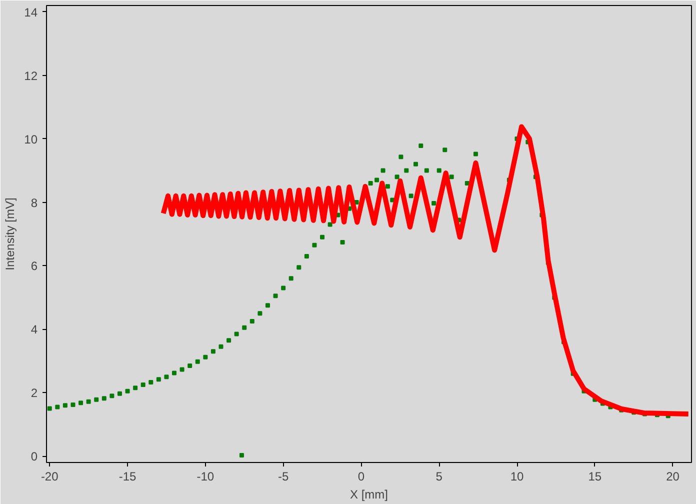 This screenshot has width=696, height=504. What do you see at coordinates (34, 329) in the screenshot?
I see `y-tick-label: 4` at bounding box center [34, 329].